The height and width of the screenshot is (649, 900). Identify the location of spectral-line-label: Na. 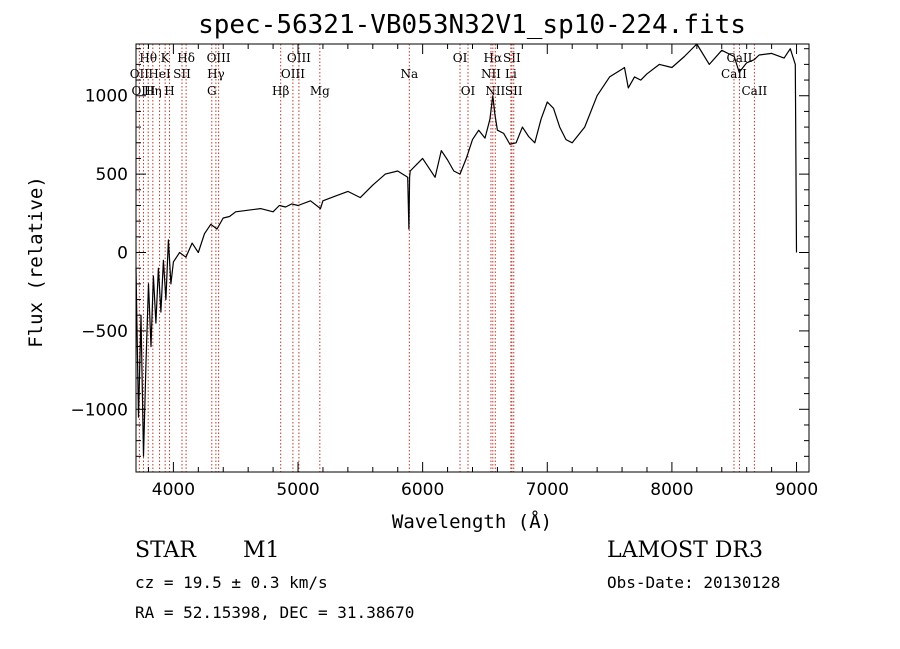
(409, 74).